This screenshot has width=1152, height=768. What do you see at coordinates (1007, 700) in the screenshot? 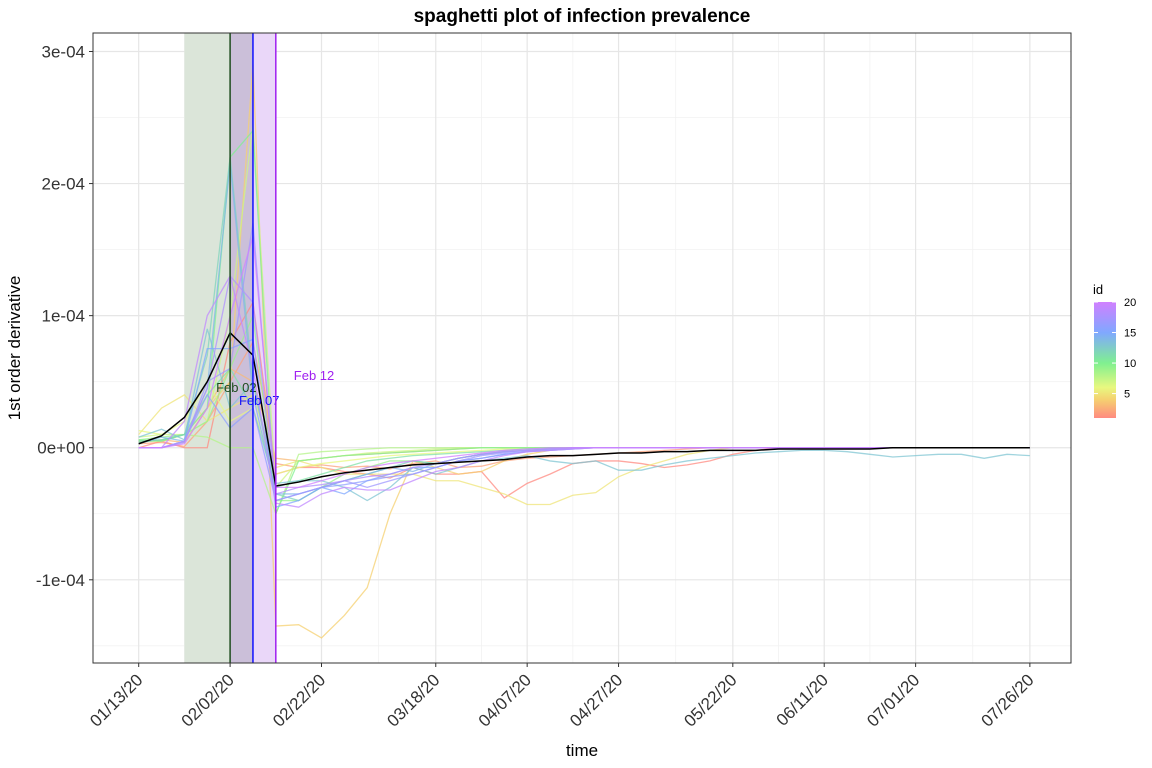
I see `x-tick-label: 07/26/20` at bounding box center [1007, 700].